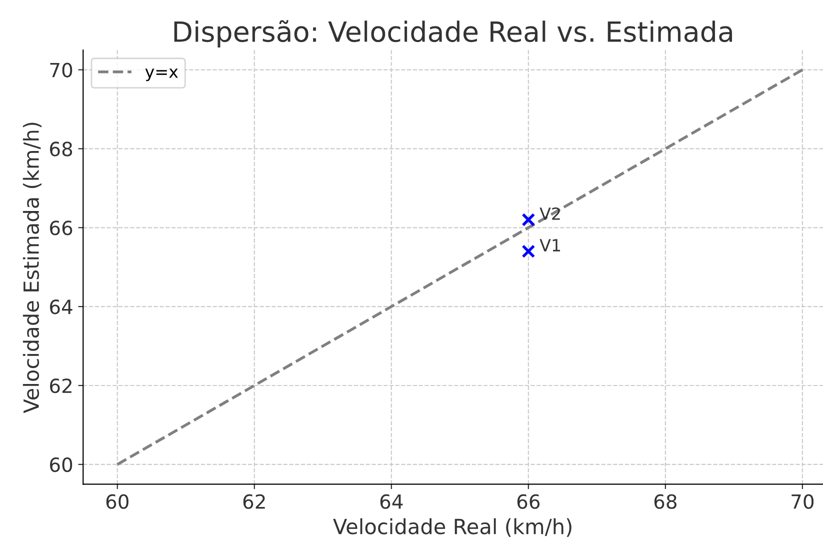 The image size is (823, 544). I want to click on y-tick-label: 60, so click(61, 464).